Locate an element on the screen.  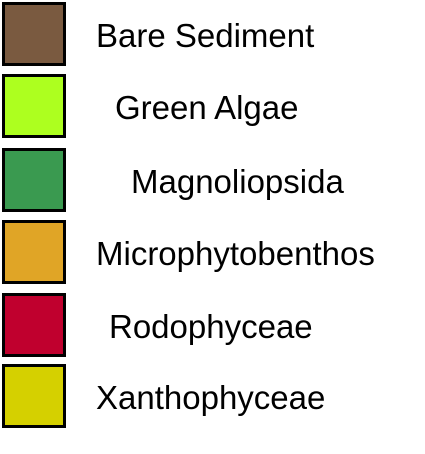
legend-label: Rodophyceae is located at coordinates (211, 326).